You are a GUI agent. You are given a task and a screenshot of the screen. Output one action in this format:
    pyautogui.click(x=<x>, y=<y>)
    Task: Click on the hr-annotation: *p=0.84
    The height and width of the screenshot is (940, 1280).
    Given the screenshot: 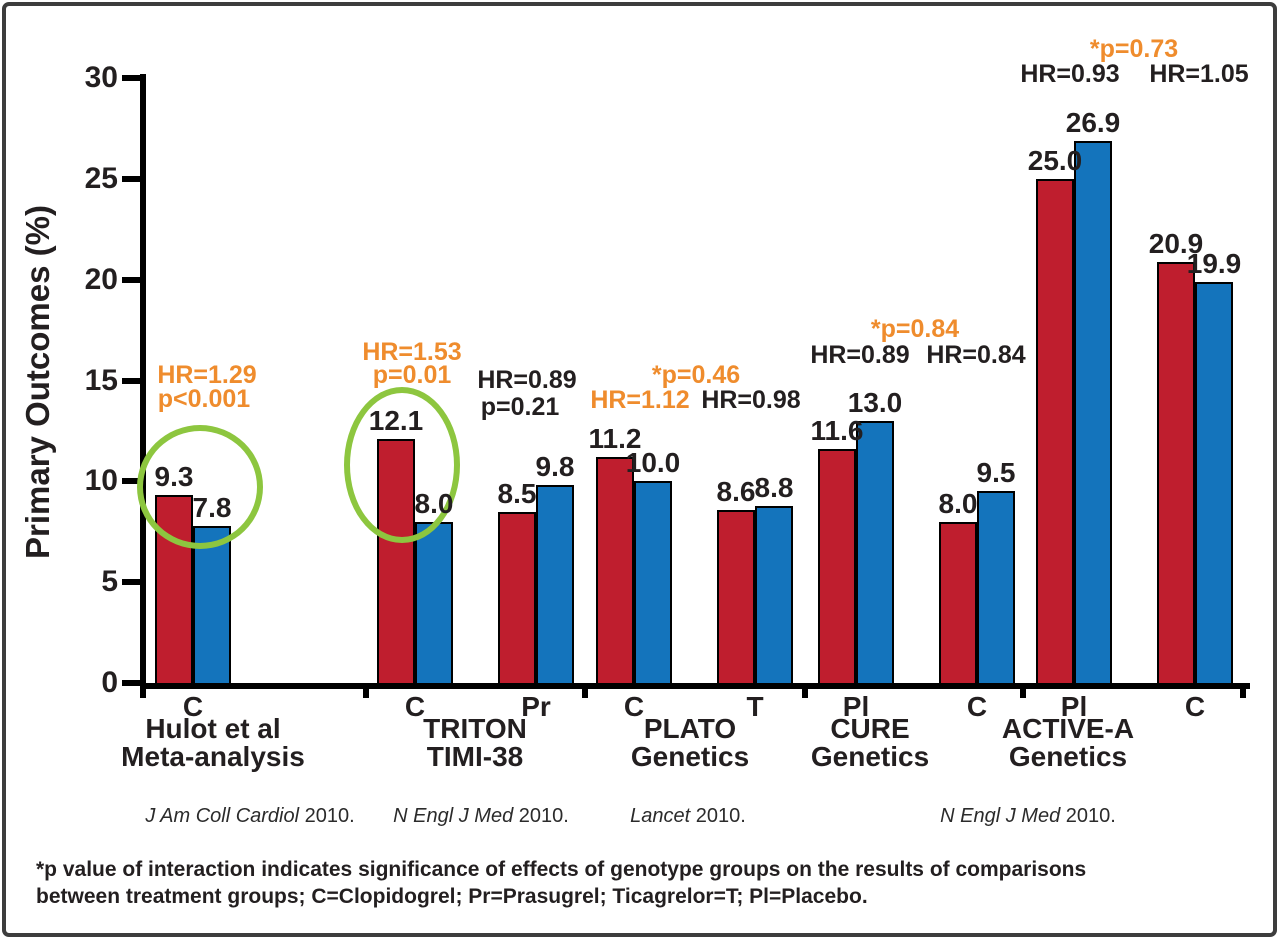 What is the action you would take?
    pyautogui.click(x=915, y=329)
    